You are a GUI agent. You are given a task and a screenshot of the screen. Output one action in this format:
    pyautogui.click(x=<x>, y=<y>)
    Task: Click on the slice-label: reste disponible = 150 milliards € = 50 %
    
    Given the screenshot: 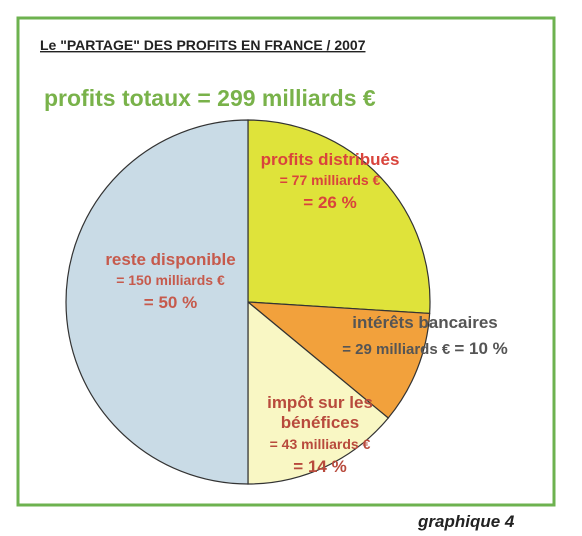 What is the action you would take?
    pyautogui.click(x=170, y=282)
    